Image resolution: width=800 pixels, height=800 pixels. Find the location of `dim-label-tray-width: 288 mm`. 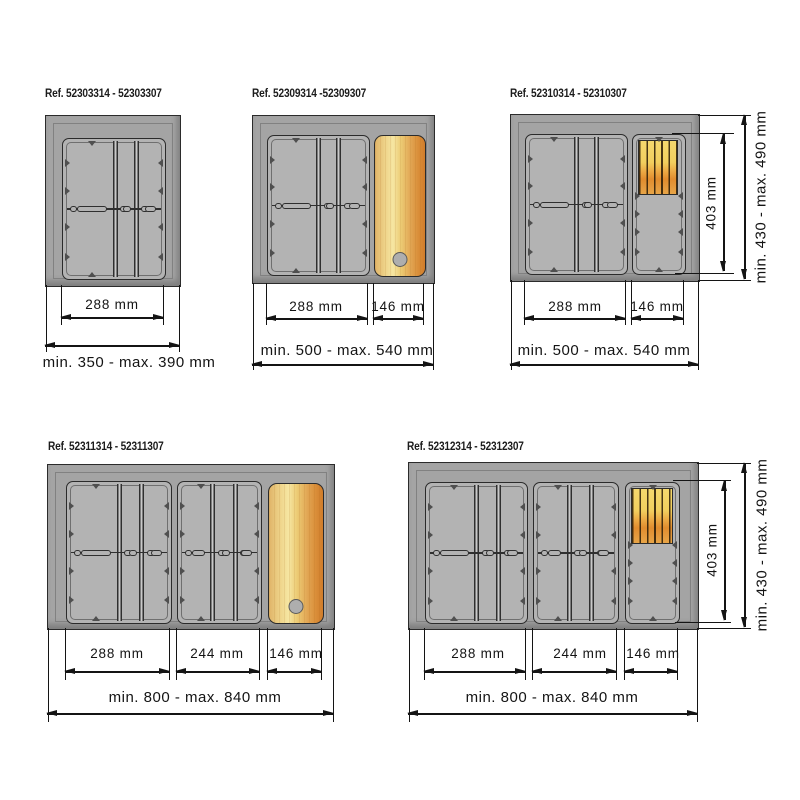

dim-label-tray-width: 288 mm is located at coordinates (575, 306).